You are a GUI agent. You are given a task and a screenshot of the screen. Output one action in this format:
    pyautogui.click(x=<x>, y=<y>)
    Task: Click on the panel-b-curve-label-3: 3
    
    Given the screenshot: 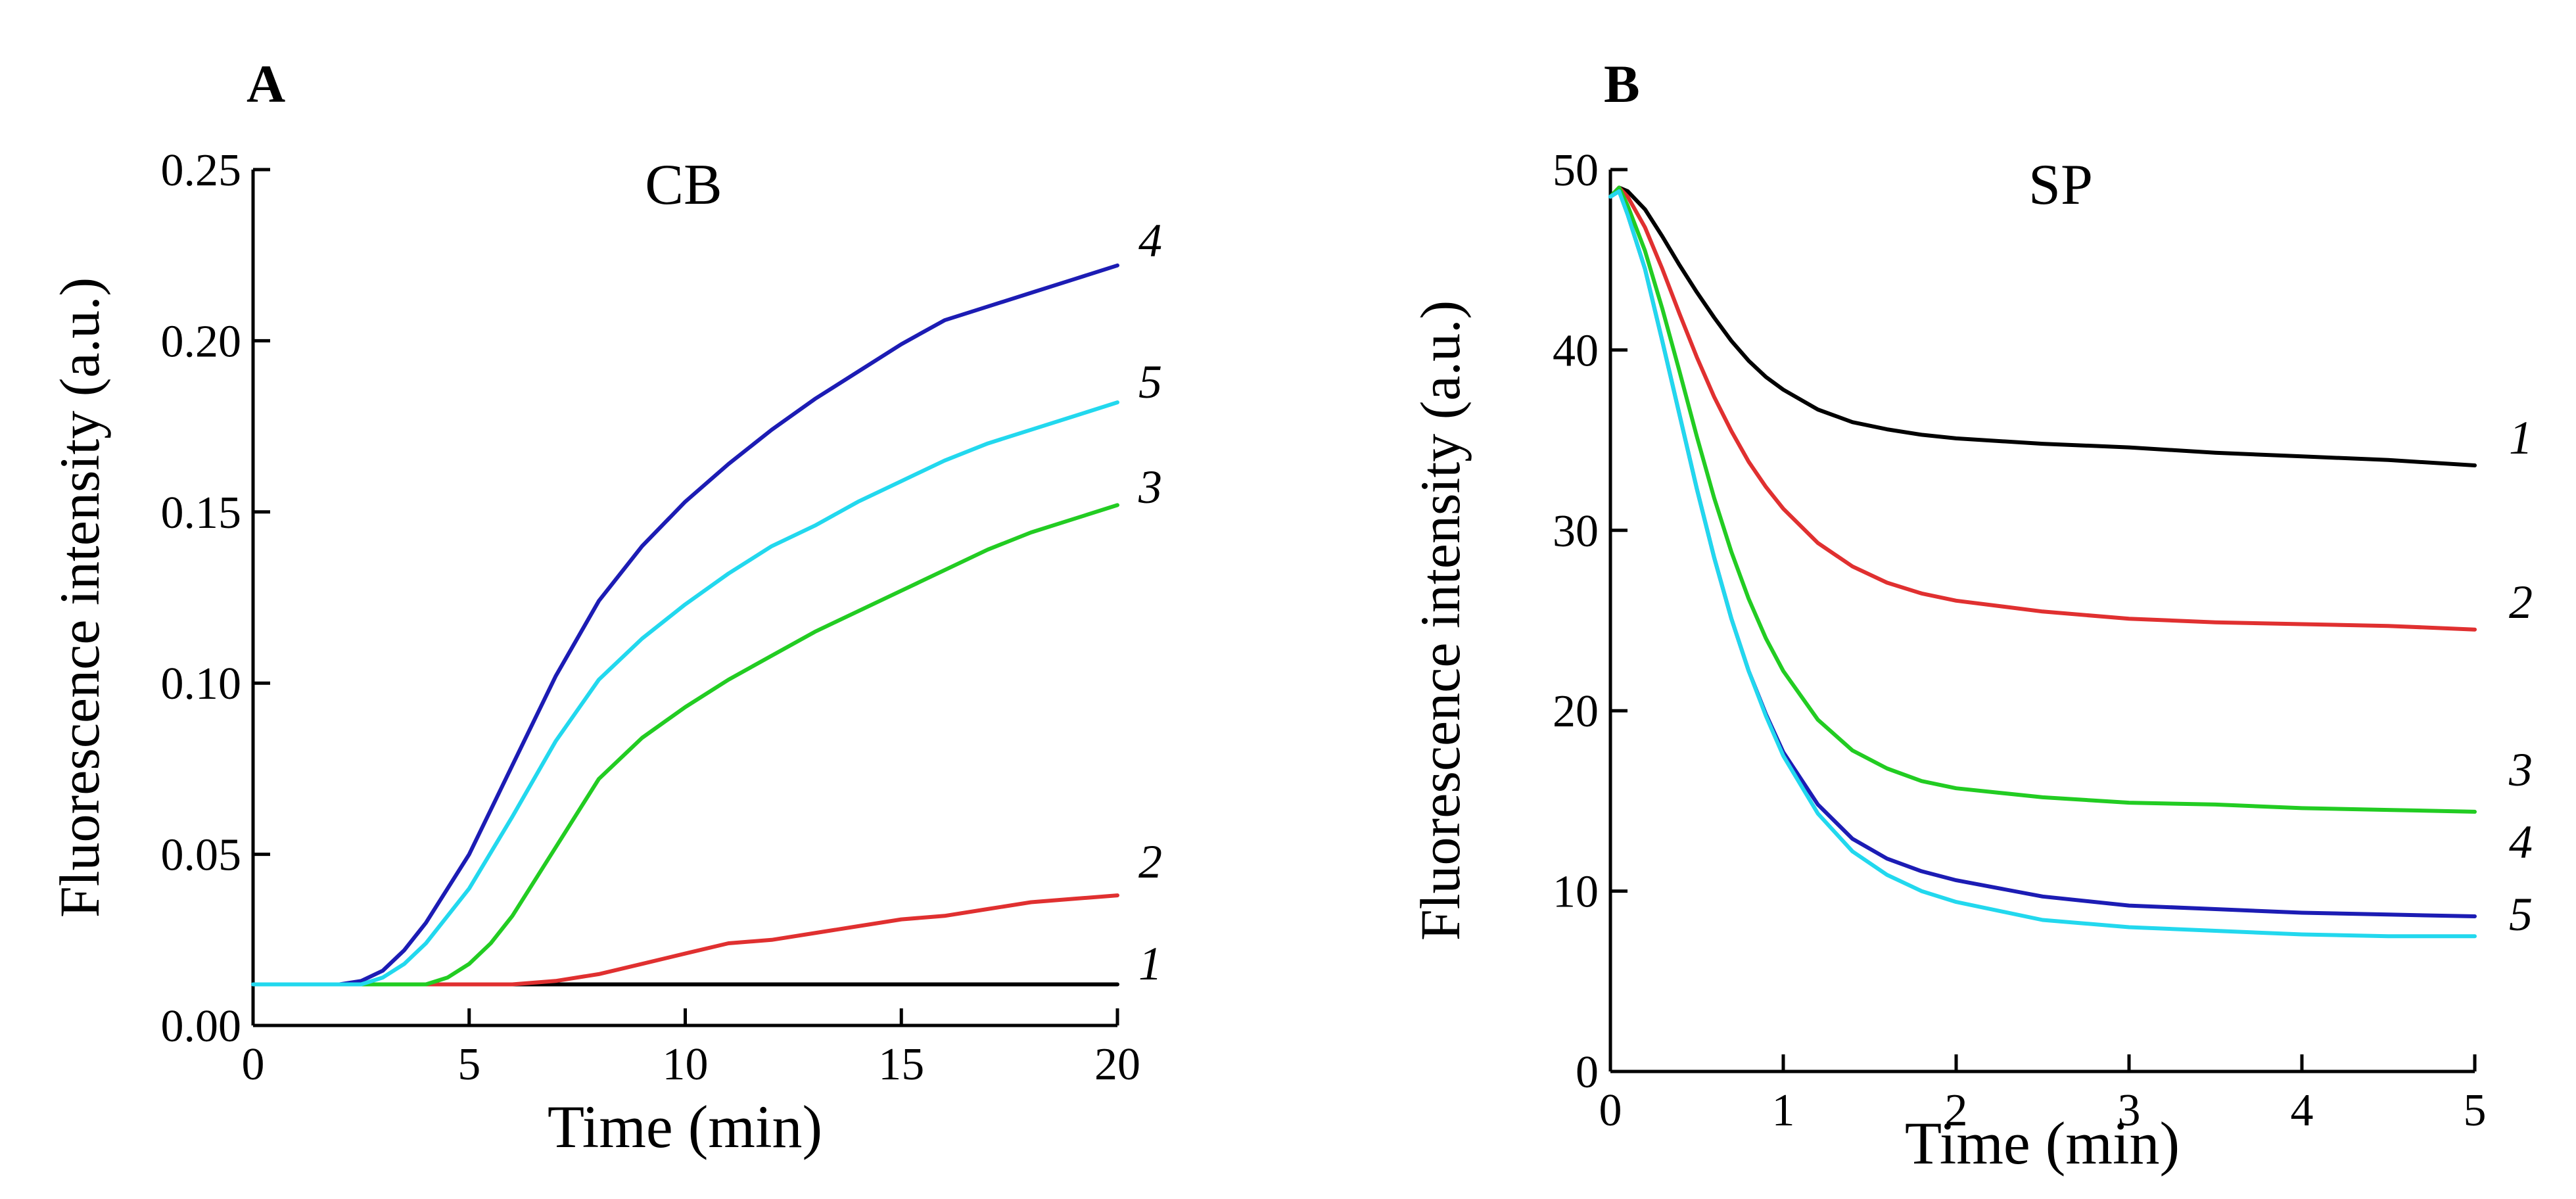 What is the action you would take?
    pyautogui.click(x=2520, y=770)
    